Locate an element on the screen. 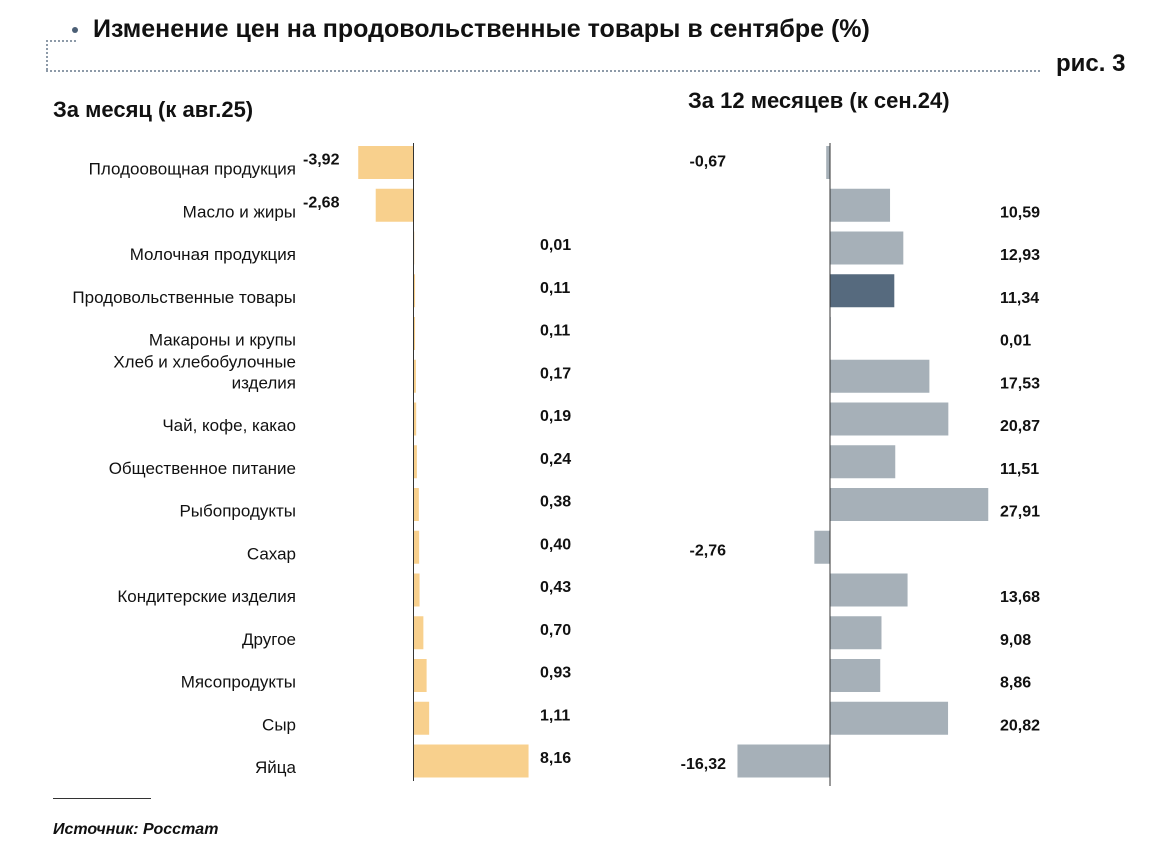 This screenshot has height=860, width=1166. right-data-label: 11,51 is located at coordinates (1019, 469).